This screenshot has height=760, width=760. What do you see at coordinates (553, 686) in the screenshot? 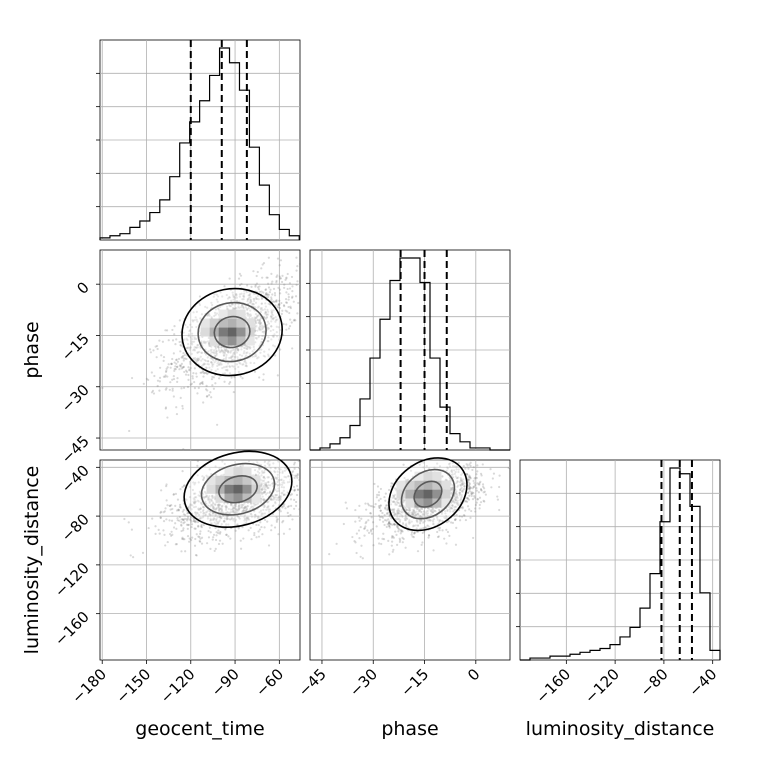
I see `x-tick-label: −160` at bounding box center [553, 686].